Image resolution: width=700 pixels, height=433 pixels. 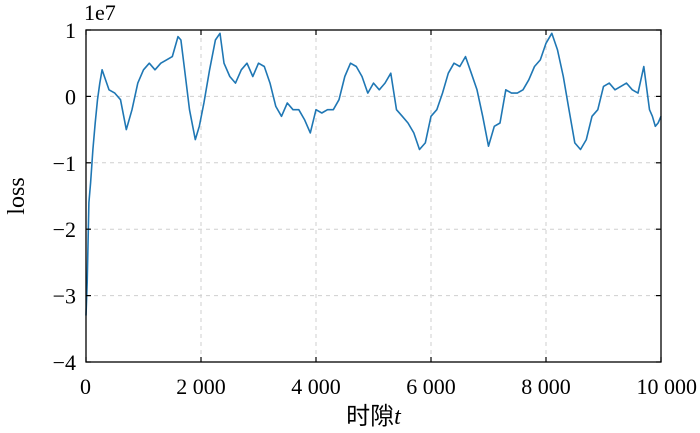 I want to click on y-tick-label: 0, so click(x=70, y=96).